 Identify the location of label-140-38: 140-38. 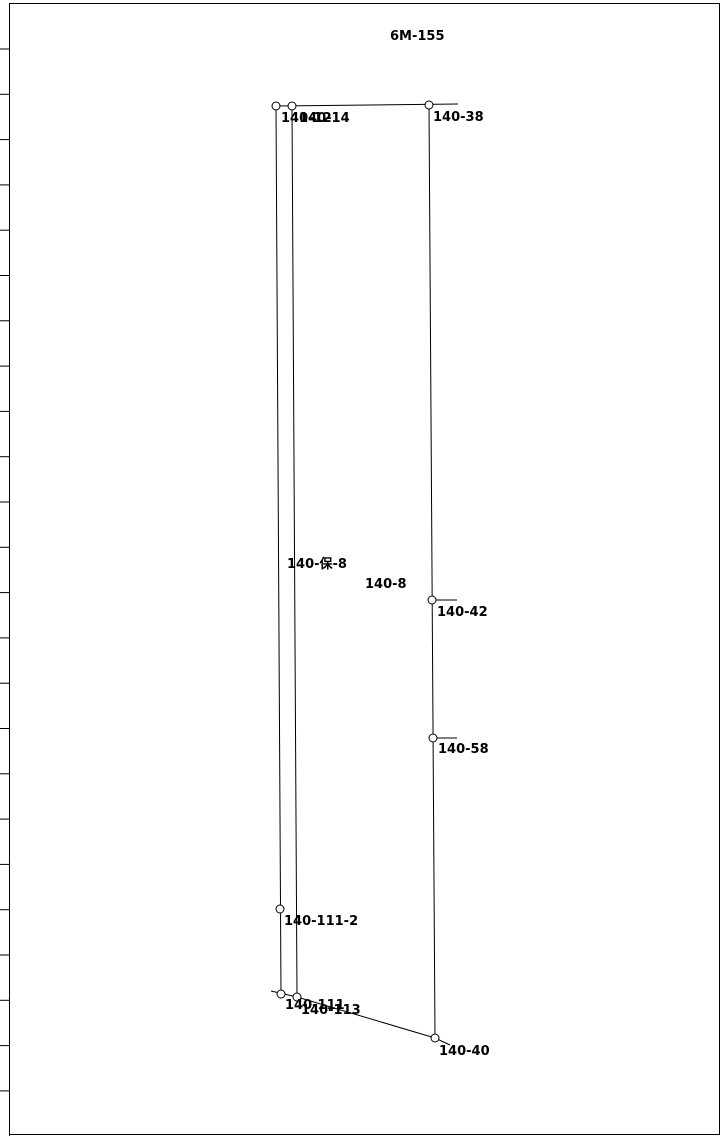
(458, 117).